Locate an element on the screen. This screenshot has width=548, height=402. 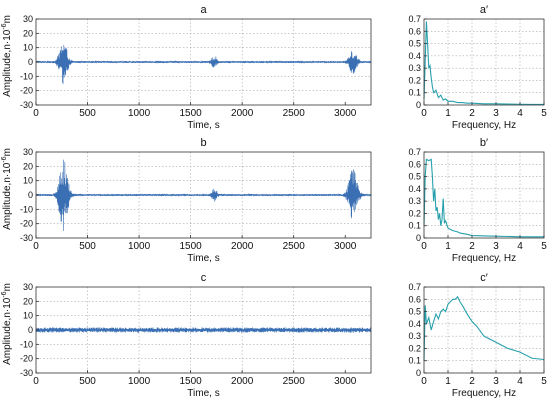
x-tick-label: 2 is located at coordinates (472, 381).